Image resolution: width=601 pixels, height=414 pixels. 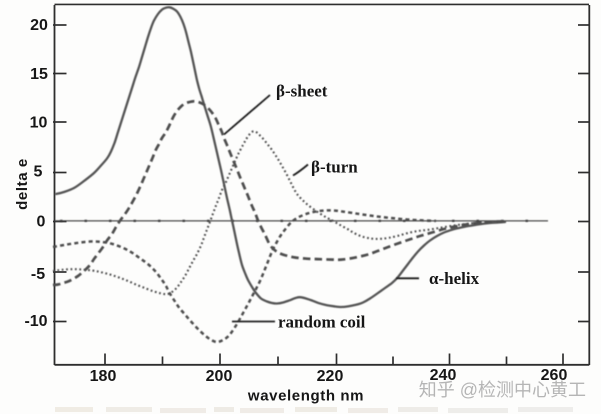 I want to click on svg-text: 240, so click(x=443, y=375).